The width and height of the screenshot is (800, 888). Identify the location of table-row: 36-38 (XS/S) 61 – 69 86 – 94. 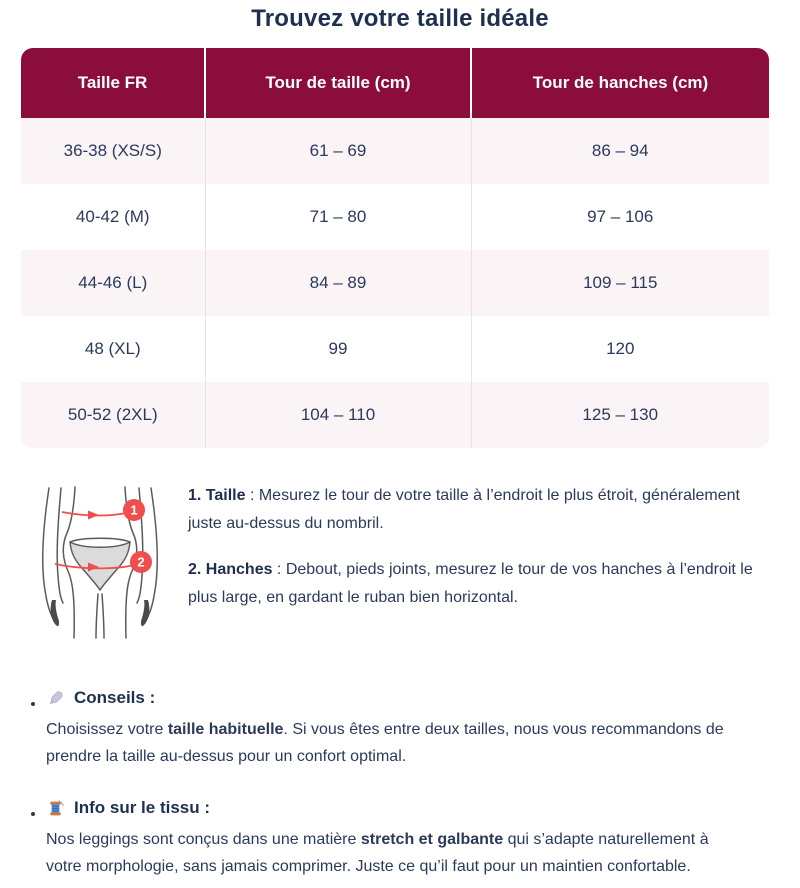
(395, 151).